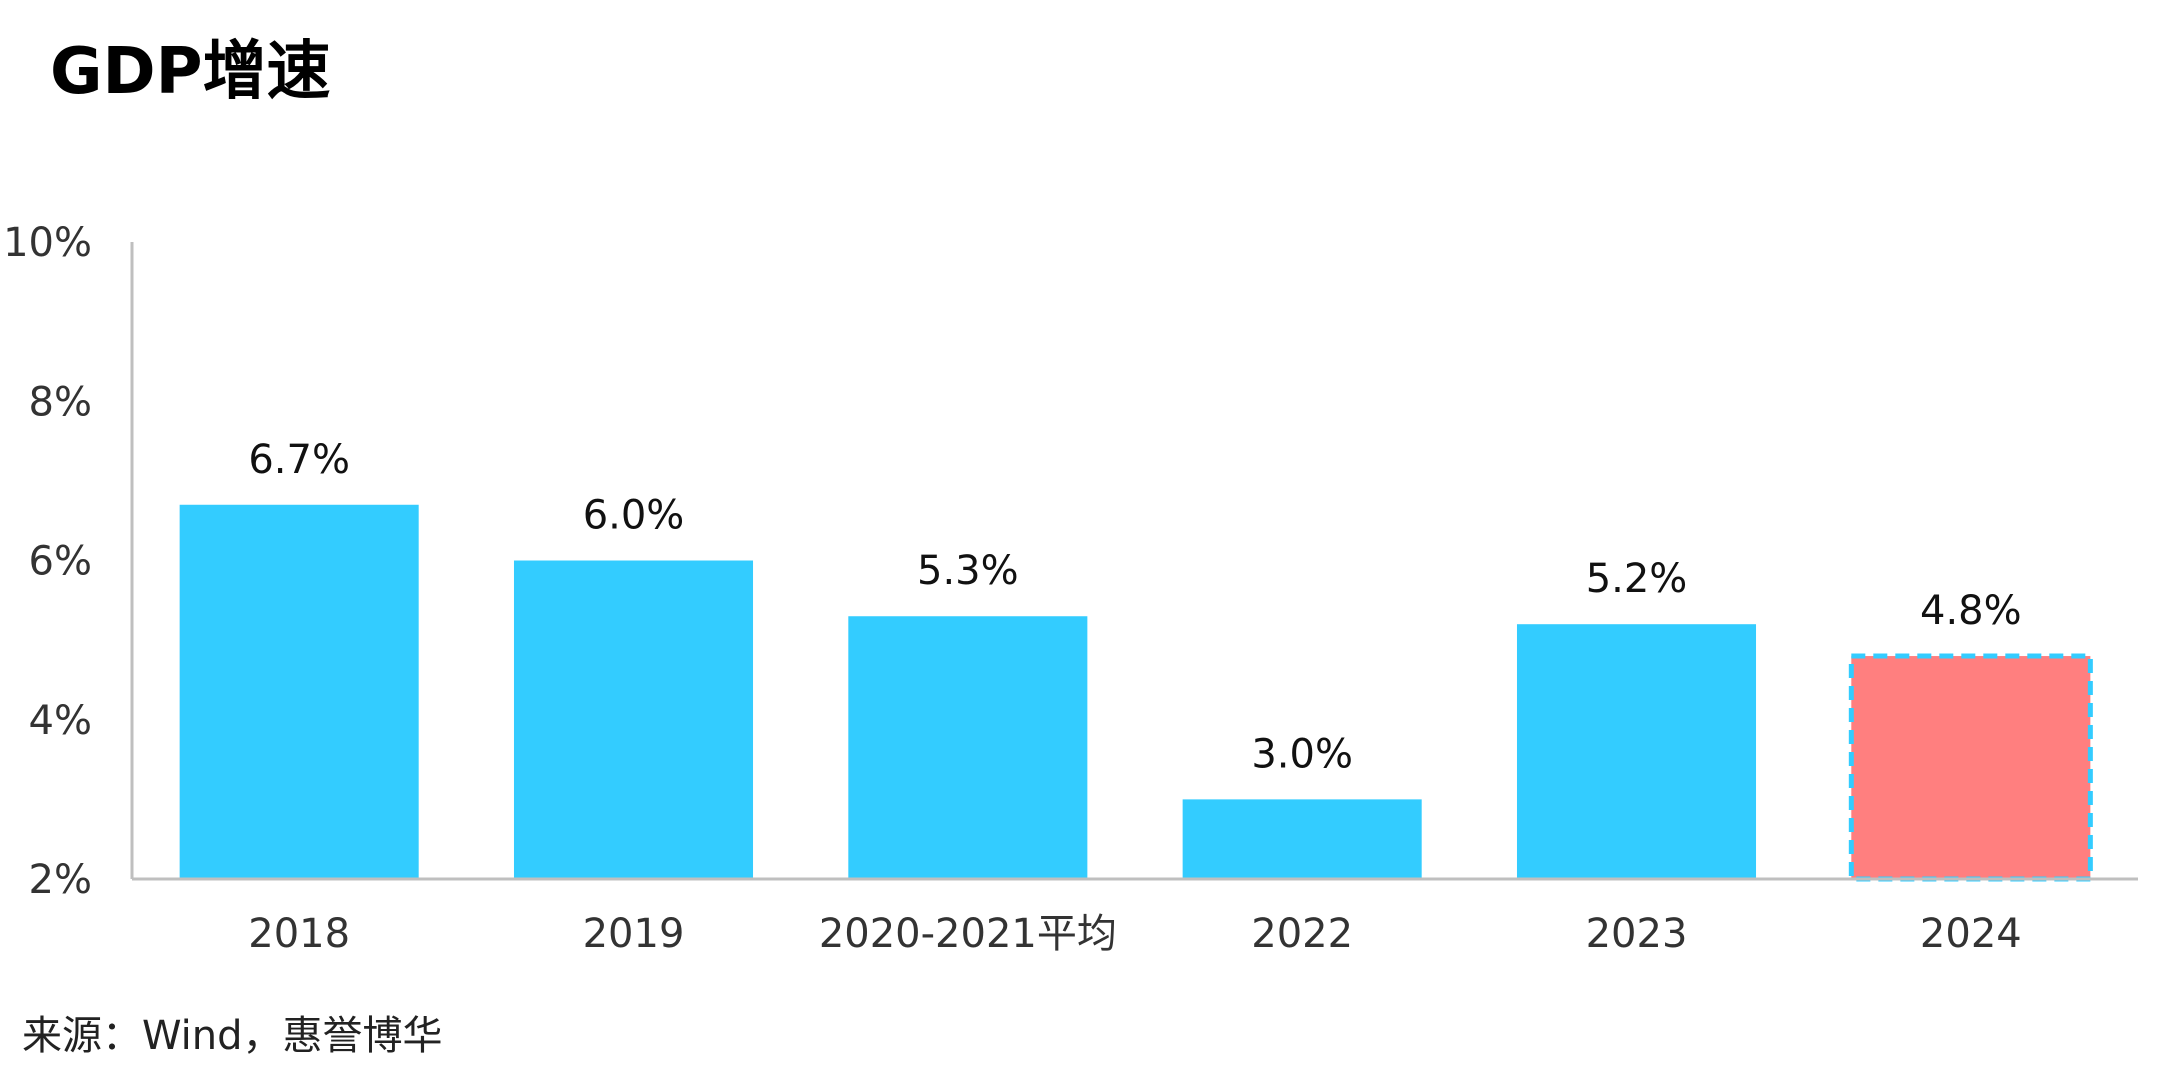 This screenshot has width=2173, height=1087. I want to click on x-tick-label: 2022, so click(1302, 934).